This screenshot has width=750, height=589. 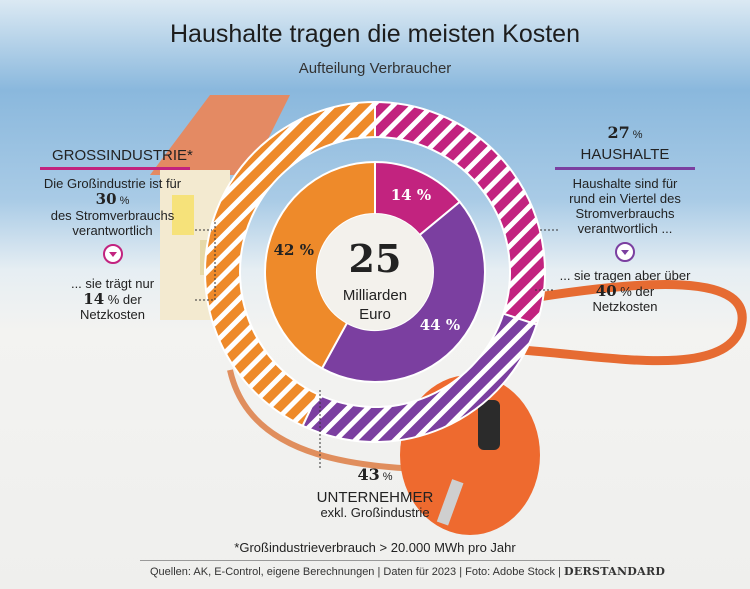 What do you see at coordinates (440, 324) in the screenshot?
I see `data-label-inner-haushalte: 44 %` at bounding box center [440, 324].